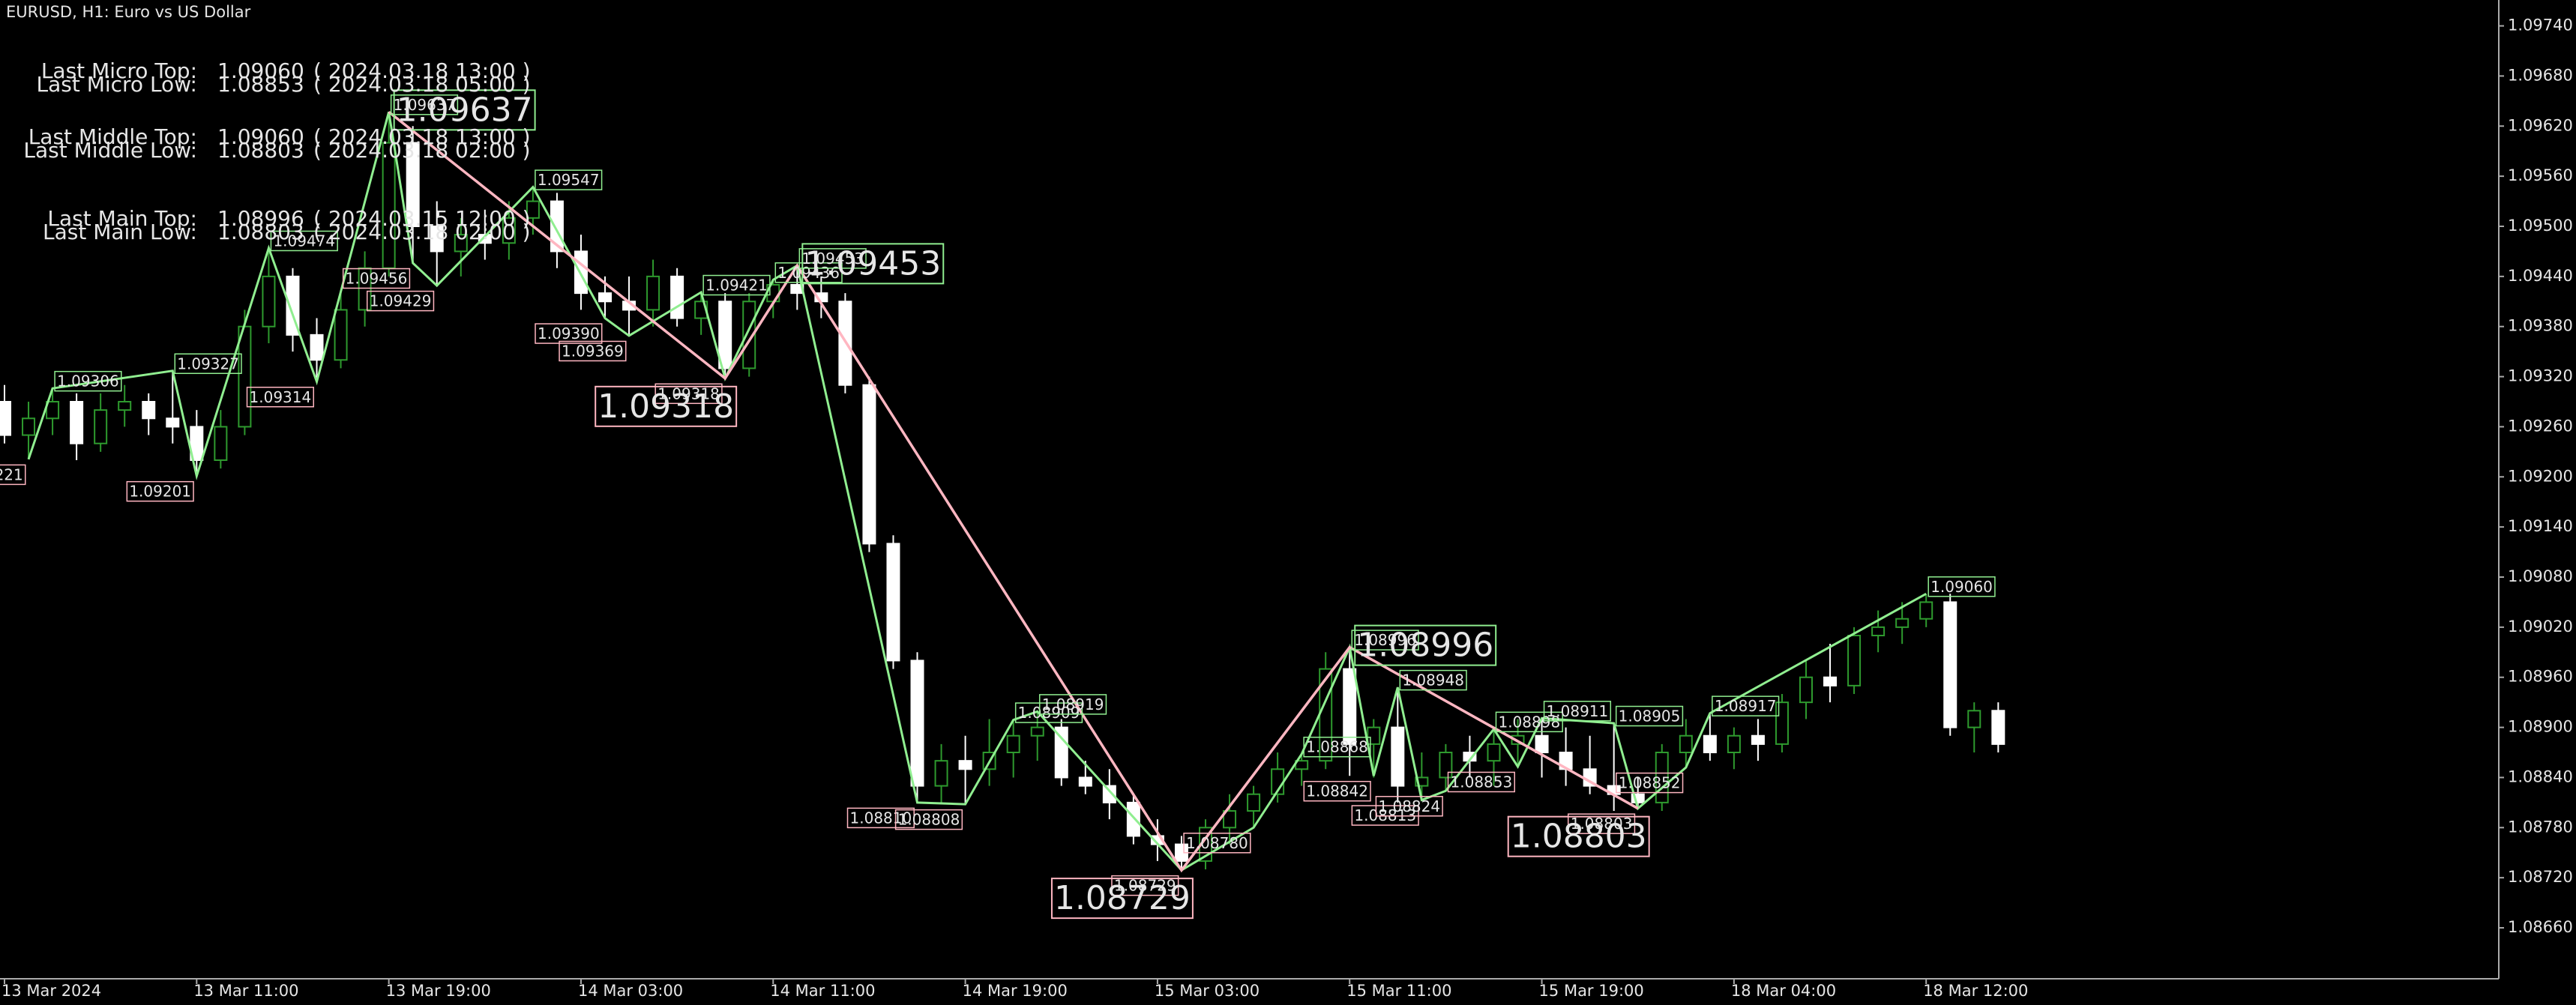 The height and width of the screenshot is (1005, 2576). I want to click on info-time: ( 2024.03.18 02:00 ), so click(422, 232).